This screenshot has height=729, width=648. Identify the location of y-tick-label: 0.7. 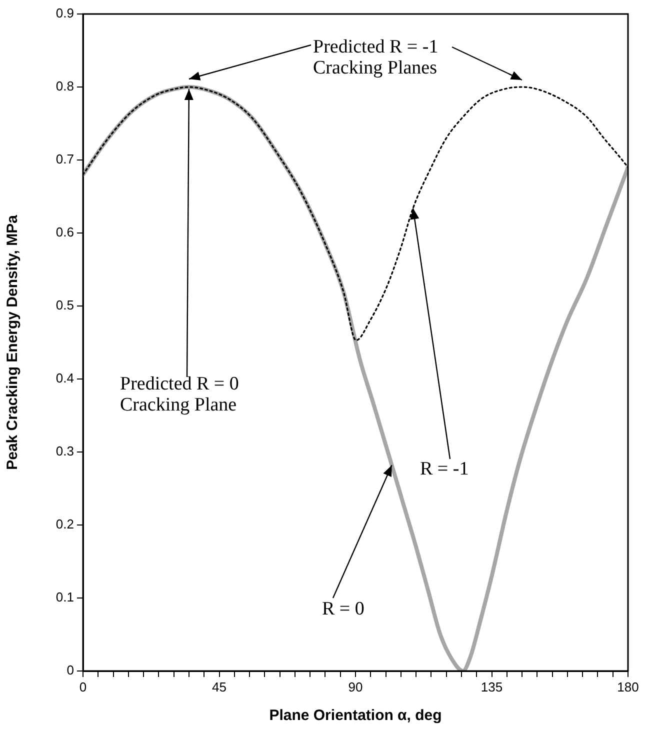
(65, 159).